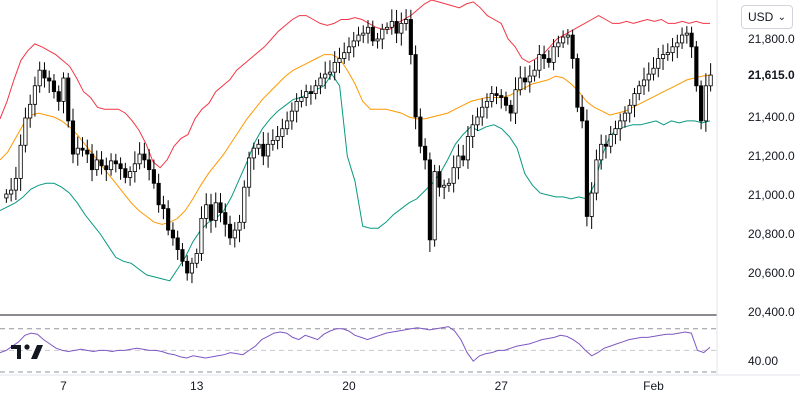  I want to click on tradingview-logo-icon, so click(28, 350).